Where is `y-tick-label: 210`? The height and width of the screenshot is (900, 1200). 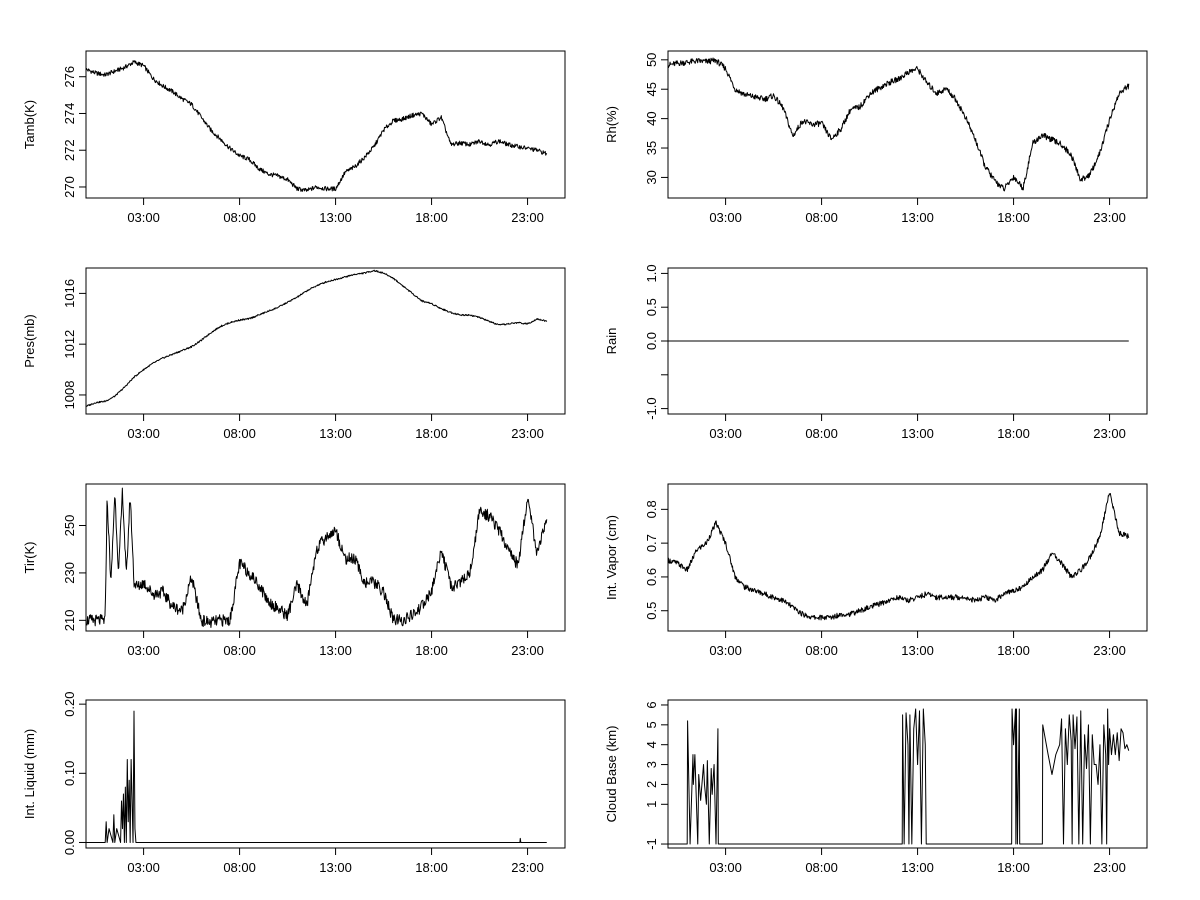
y-tick-label: 210 is located at coordinates (69, 620).